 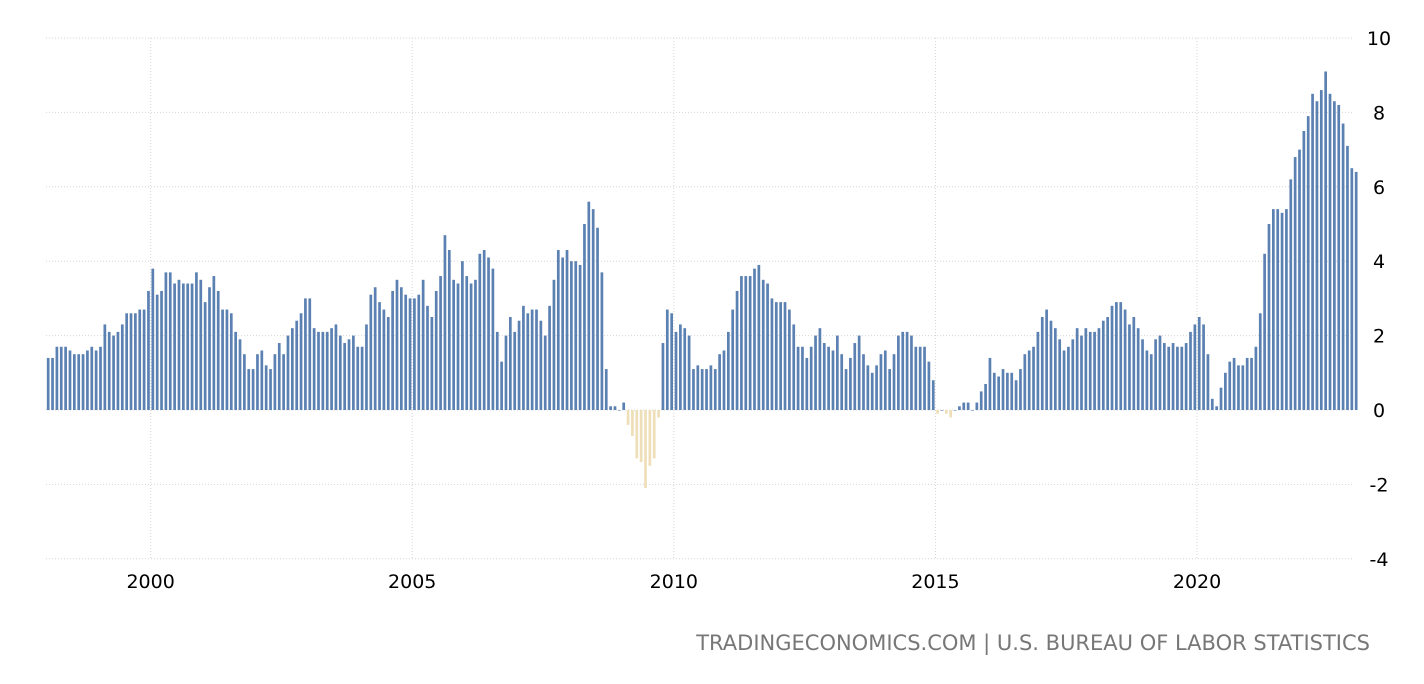 I want to click on y-tick-label: -2, so click(x=1379, y=485).